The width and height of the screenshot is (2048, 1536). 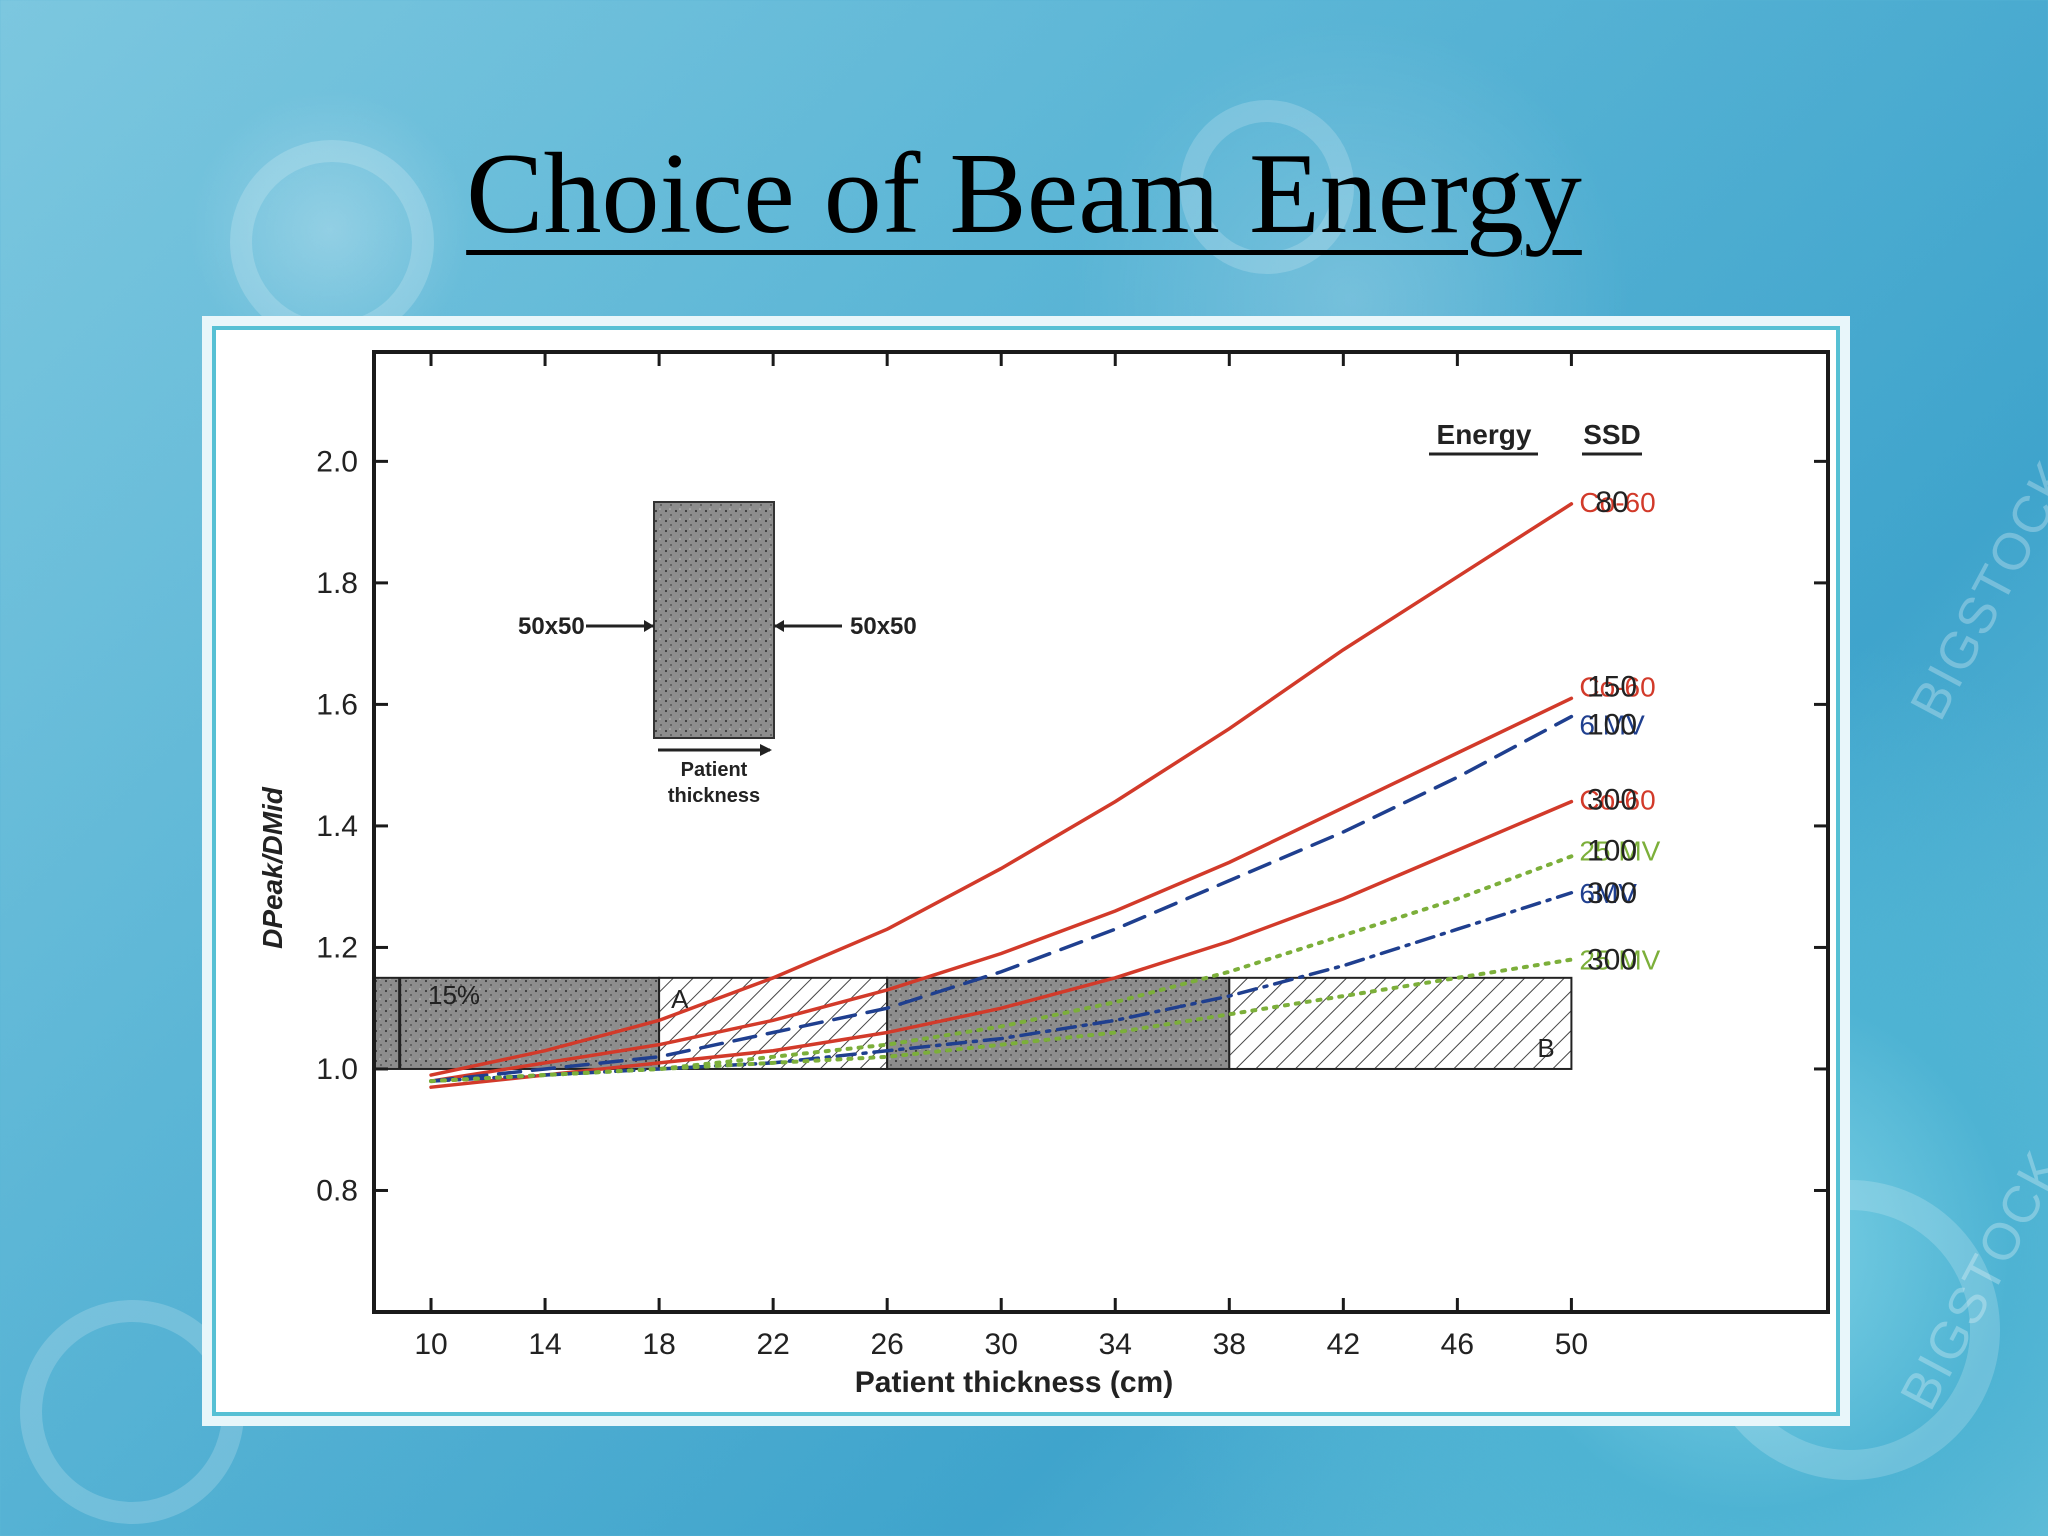 I want to click on y-tick-label: 1.8, so click(x=337, y=583).